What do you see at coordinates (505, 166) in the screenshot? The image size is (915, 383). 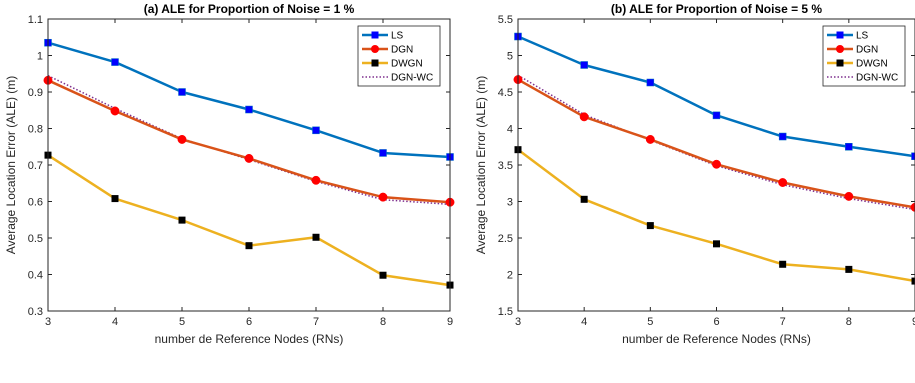 I see `y-tick-label: 3.5` at bounding box center [505, 166].